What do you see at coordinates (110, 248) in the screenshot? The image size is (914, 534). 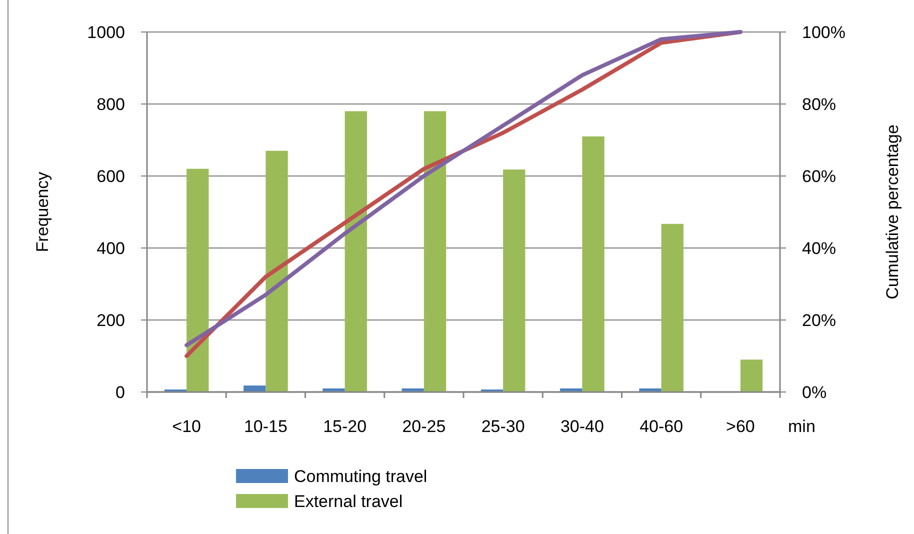 I see `y-tick-label: 400` at bounding box center [110, 248].